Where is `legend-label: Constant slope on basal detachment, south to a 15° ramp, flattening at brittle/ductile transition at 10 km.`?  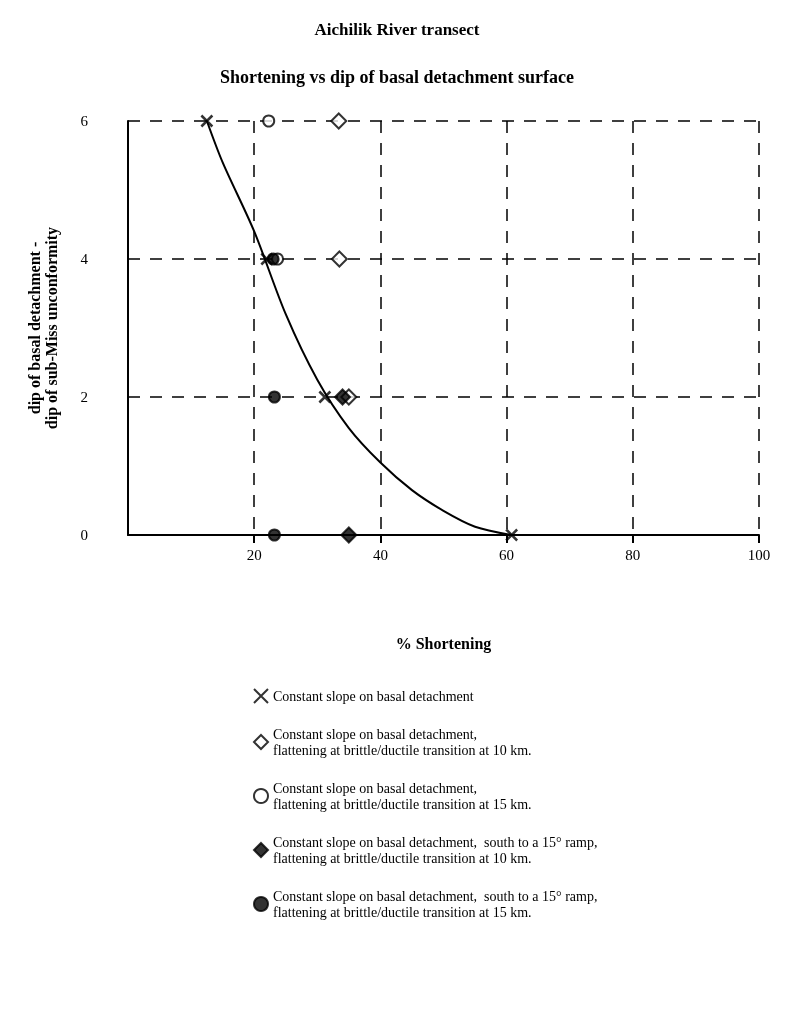
legend-label: Constant slope on basal detachment, south to a 15° ramp, flattening at brittle/ductile transition at 10 km. is located at coordinates (435, 850).